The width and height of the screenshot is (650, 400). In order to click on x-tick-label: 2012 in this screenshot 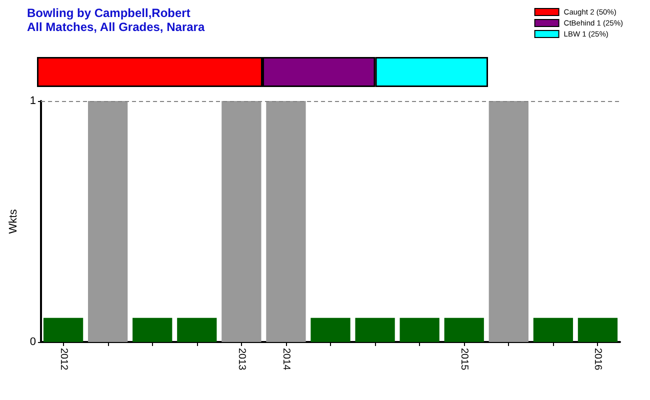, I will do `click(63, 359)`.